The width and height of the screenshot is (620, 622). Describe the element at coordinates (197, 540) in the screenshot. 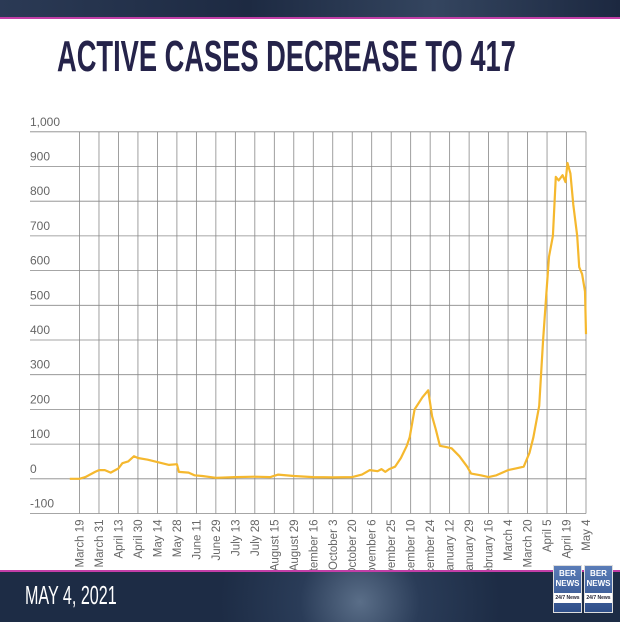

I see `x-tick-label: June 11` at that location.